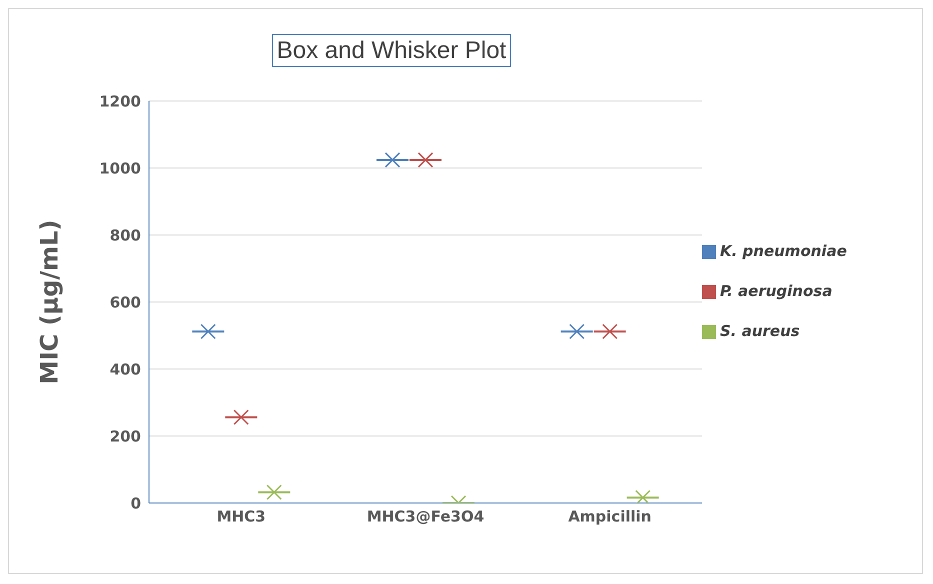 Image resolution: width=933 pixels, height=584 pixels. Describe the element at coordinates (425, 517) in the screenshot. I see `x-tick-label: MHC3@Fe3O4` at that location.